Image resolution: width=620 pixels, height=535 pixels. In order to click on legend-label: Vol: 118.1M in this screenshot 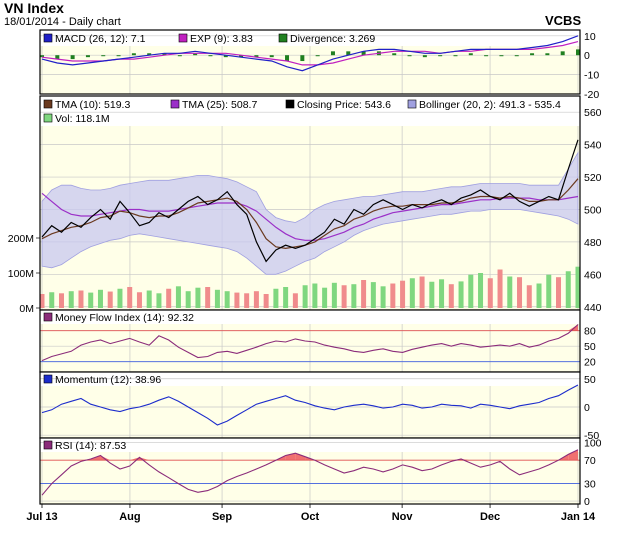, I will do `click(82, 119)`.